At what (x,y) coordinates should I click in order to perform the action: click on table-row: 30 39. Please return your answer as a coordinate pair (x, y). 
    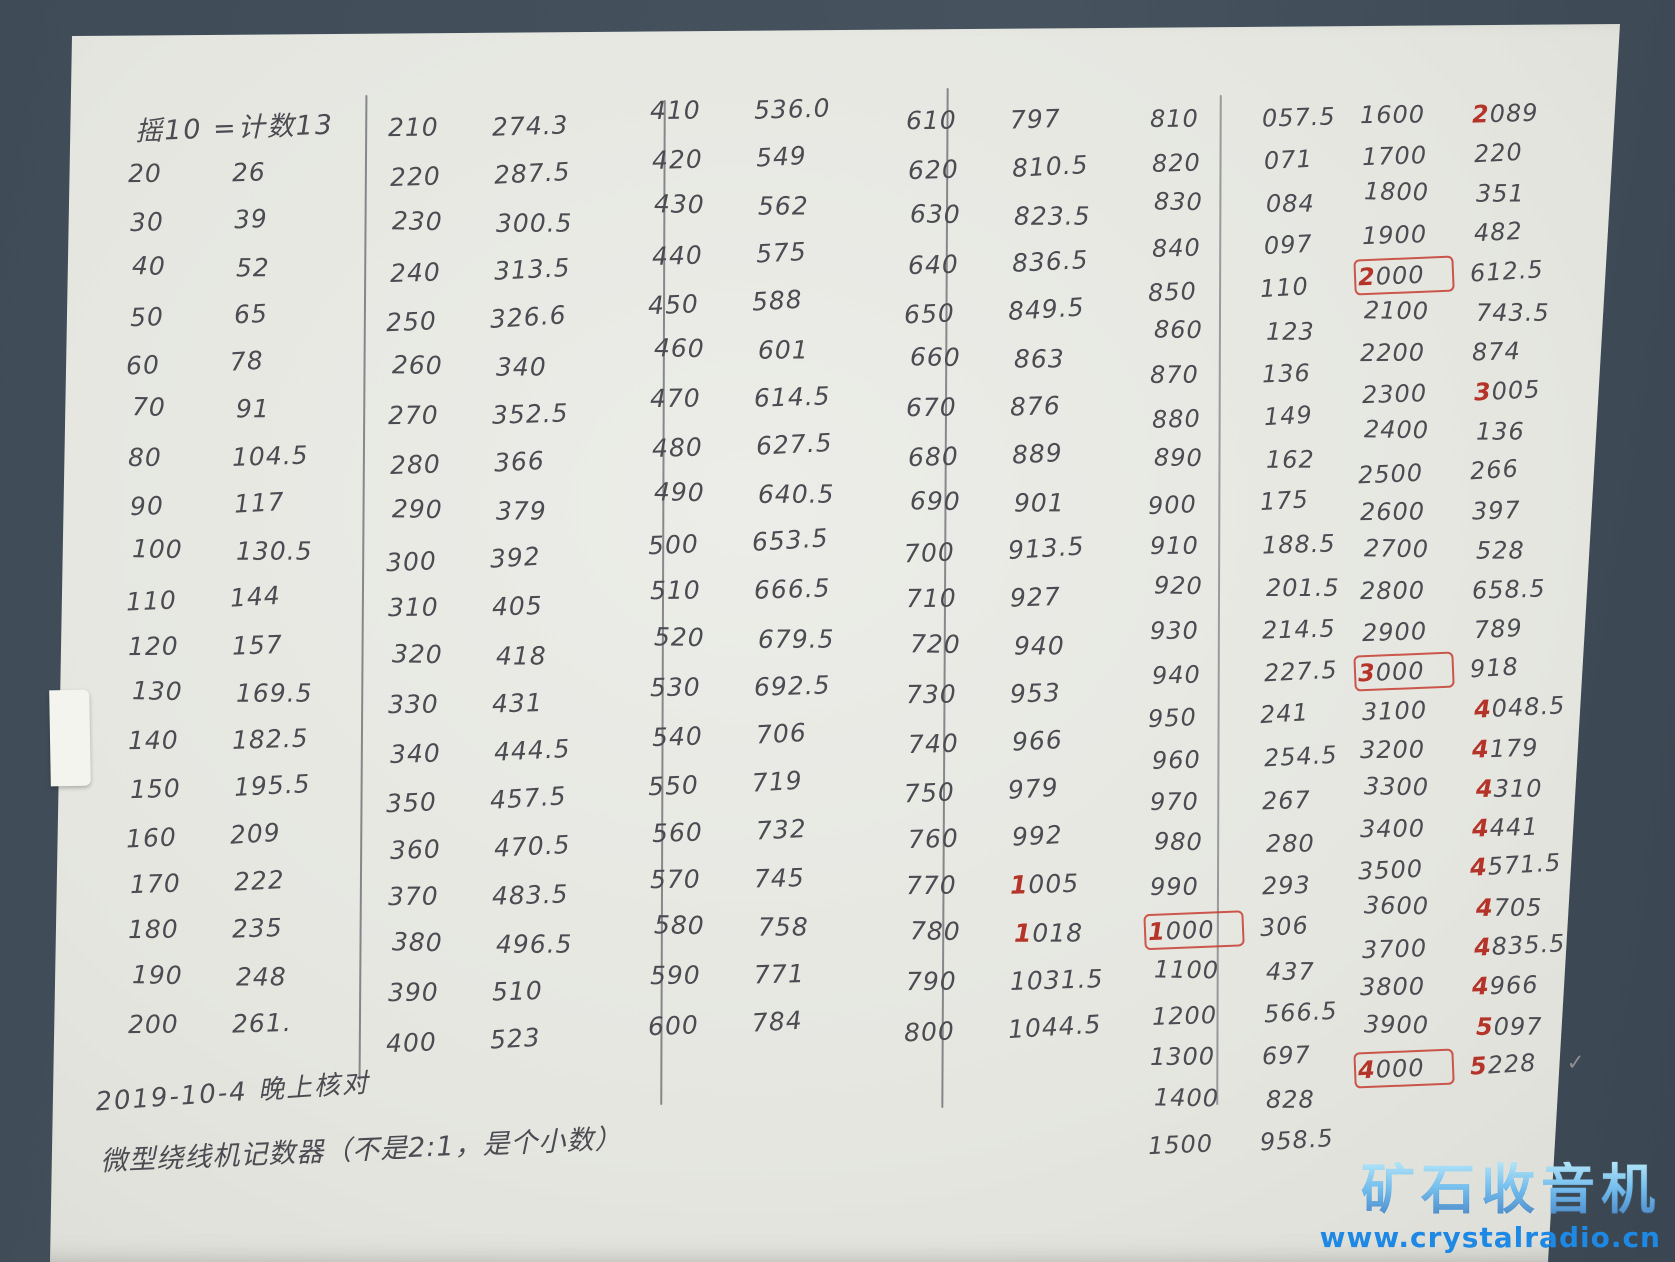
    Looking at the image, I should click on (239, 219).